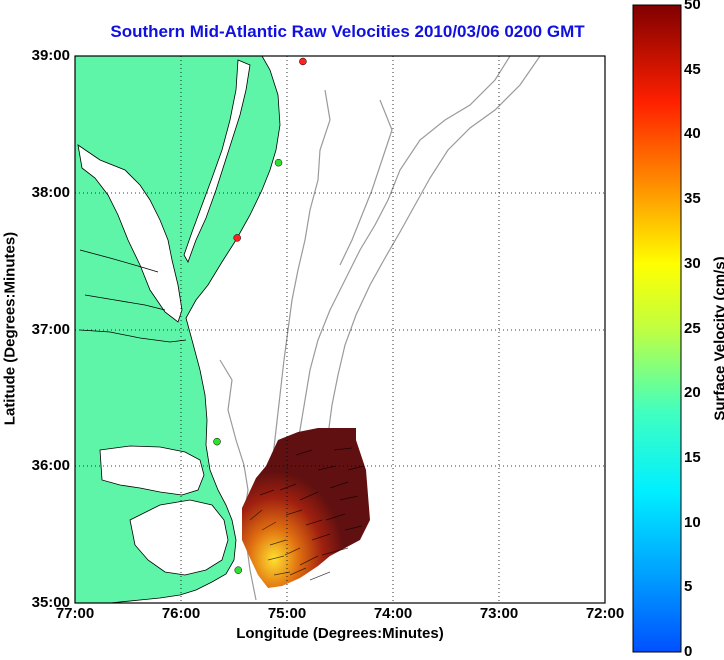  What do you see at coordinates (605, 613) in the screenshot?
I see `x-tick-label: 72:00` at bounding box center [605, 613].